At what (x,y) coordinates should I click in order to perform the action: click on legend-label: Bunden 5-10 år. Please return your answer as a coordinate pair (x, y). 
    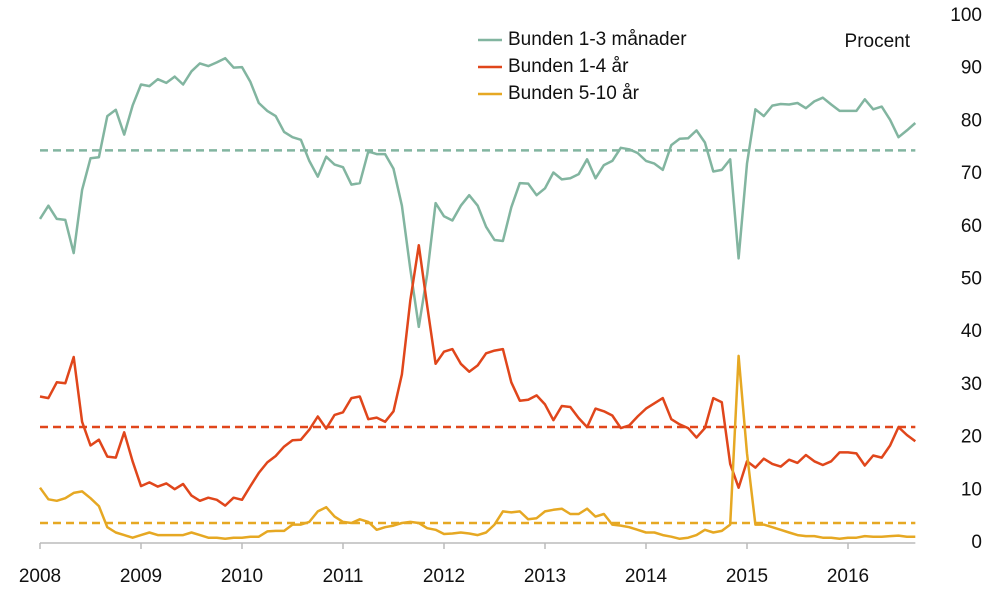
    Looking at the image, I should click on (574, 93).